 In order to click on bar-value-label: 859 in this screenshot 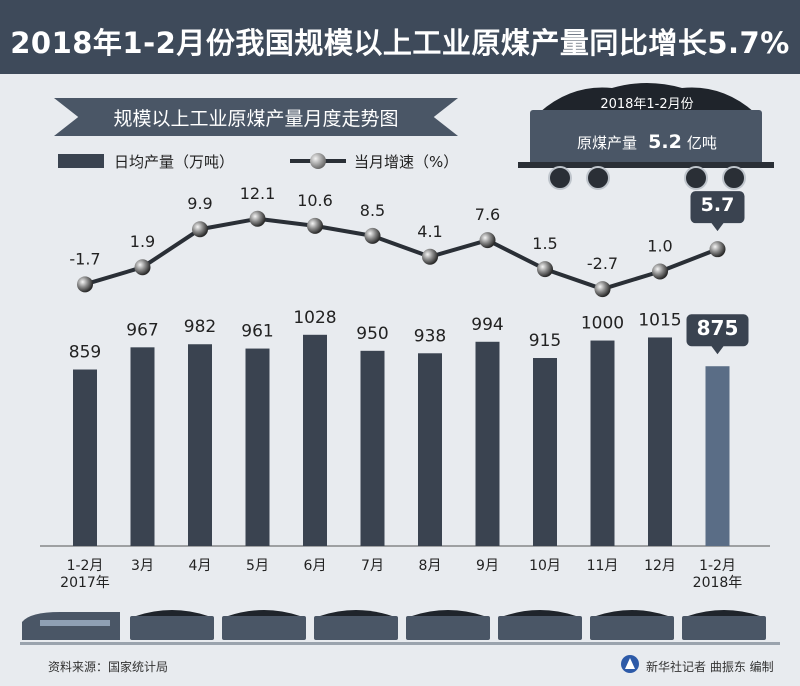, I will do `click(85, 353)`.